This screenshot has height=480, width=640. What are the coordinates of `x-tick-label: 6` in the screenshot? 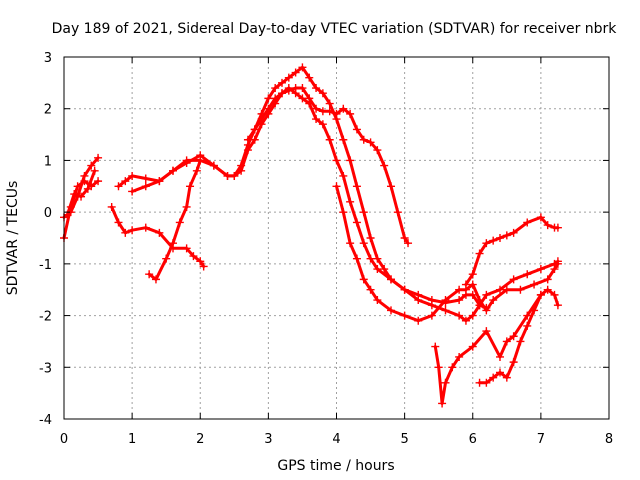 It's located at (473, 439).